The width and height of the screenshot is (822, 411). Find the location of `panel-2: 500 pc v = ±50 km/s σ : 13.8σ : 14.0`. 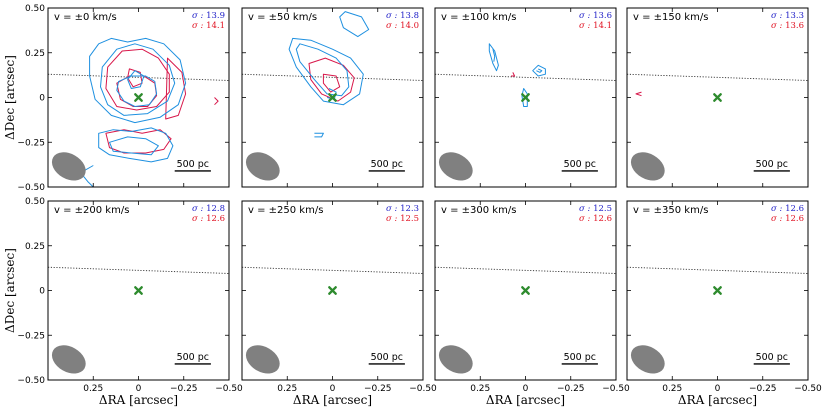

panel-2: 500 pc v = ±50 km/s σ : 13.8σ : 14.0 is located at coordinates (332, 97).